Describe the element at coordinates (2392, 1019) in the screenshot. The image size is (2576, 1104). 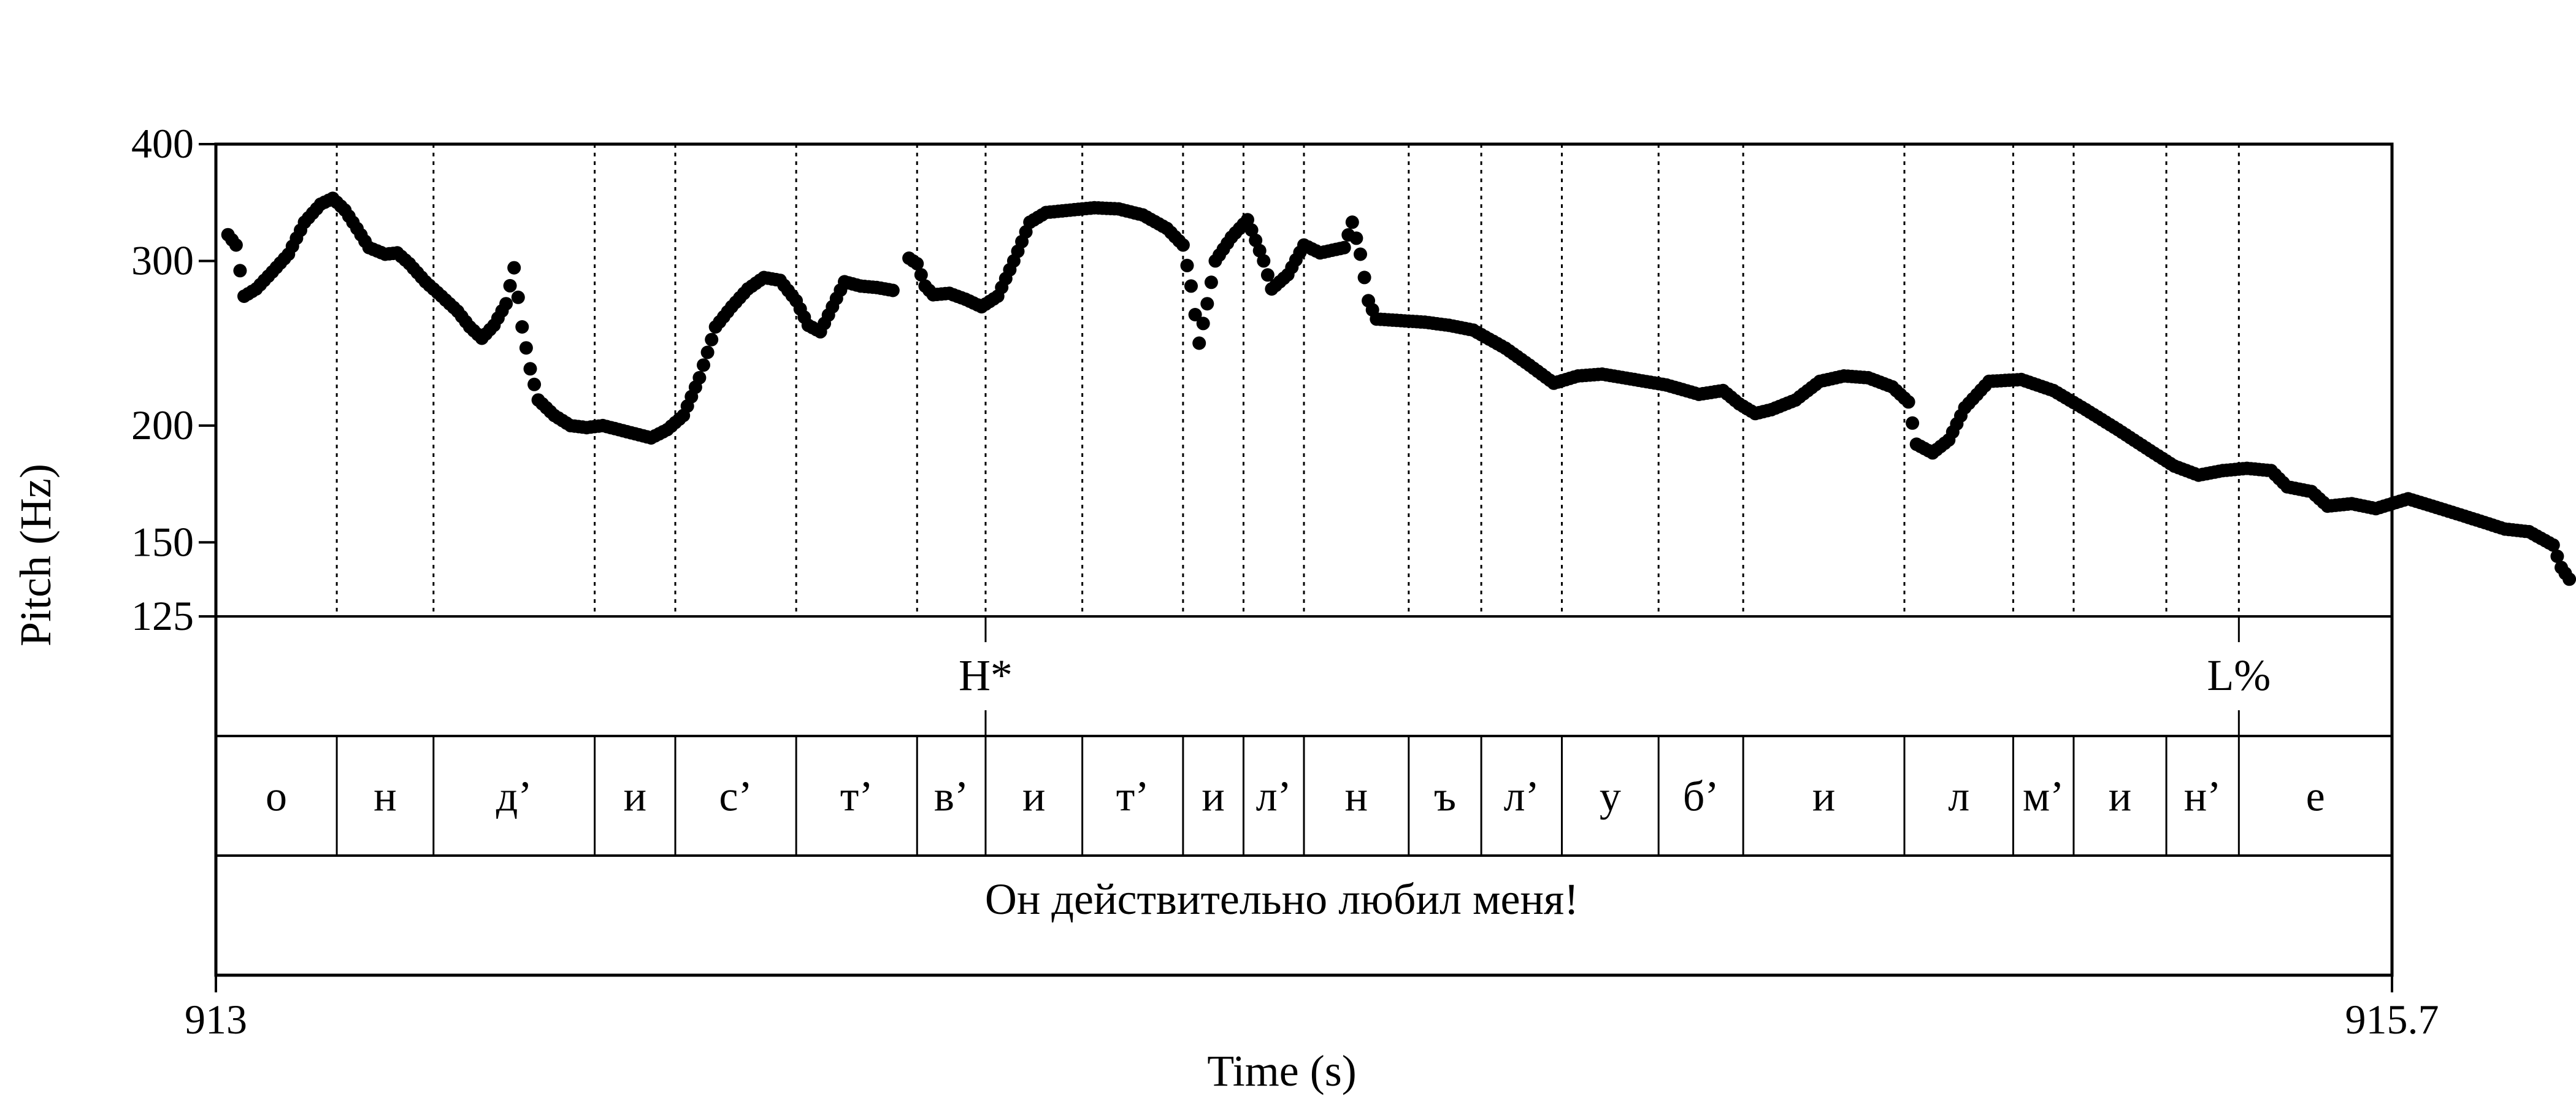
I see `x-tick-label: 915.7` at that location.